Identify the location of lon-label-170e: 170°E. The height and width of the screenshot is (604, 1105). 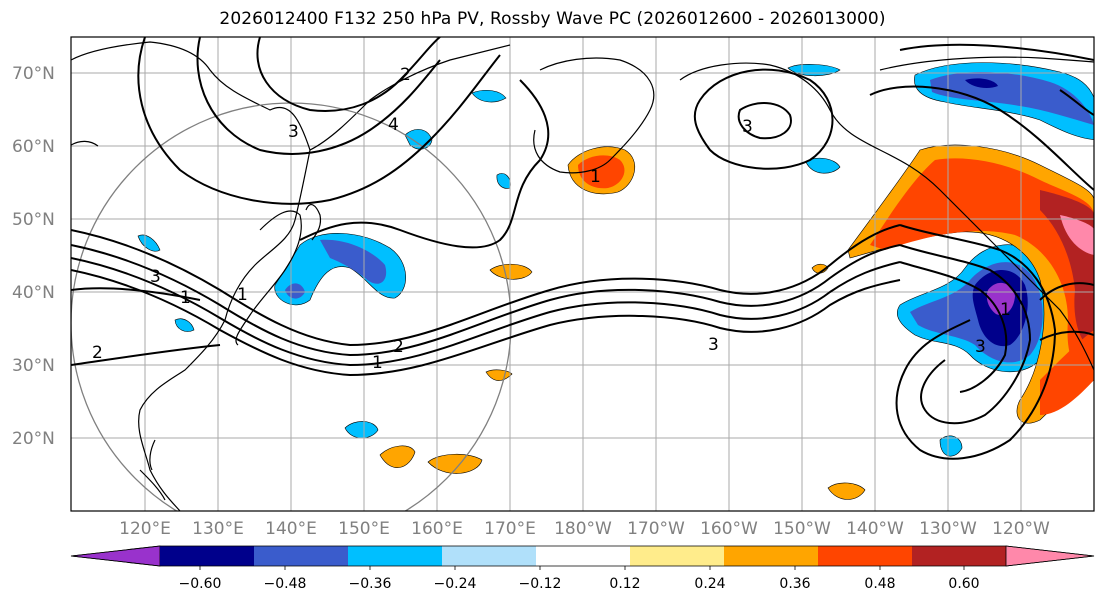
(510, 529).